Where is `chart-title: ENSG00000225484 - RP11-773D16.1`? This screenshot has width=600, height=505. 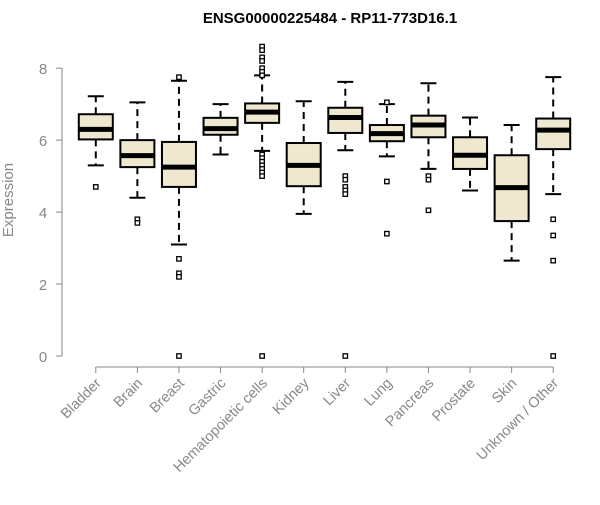
chart-title: ENSG00000225484 - RP11-773D16.1 is located at coordinates (330, 18).